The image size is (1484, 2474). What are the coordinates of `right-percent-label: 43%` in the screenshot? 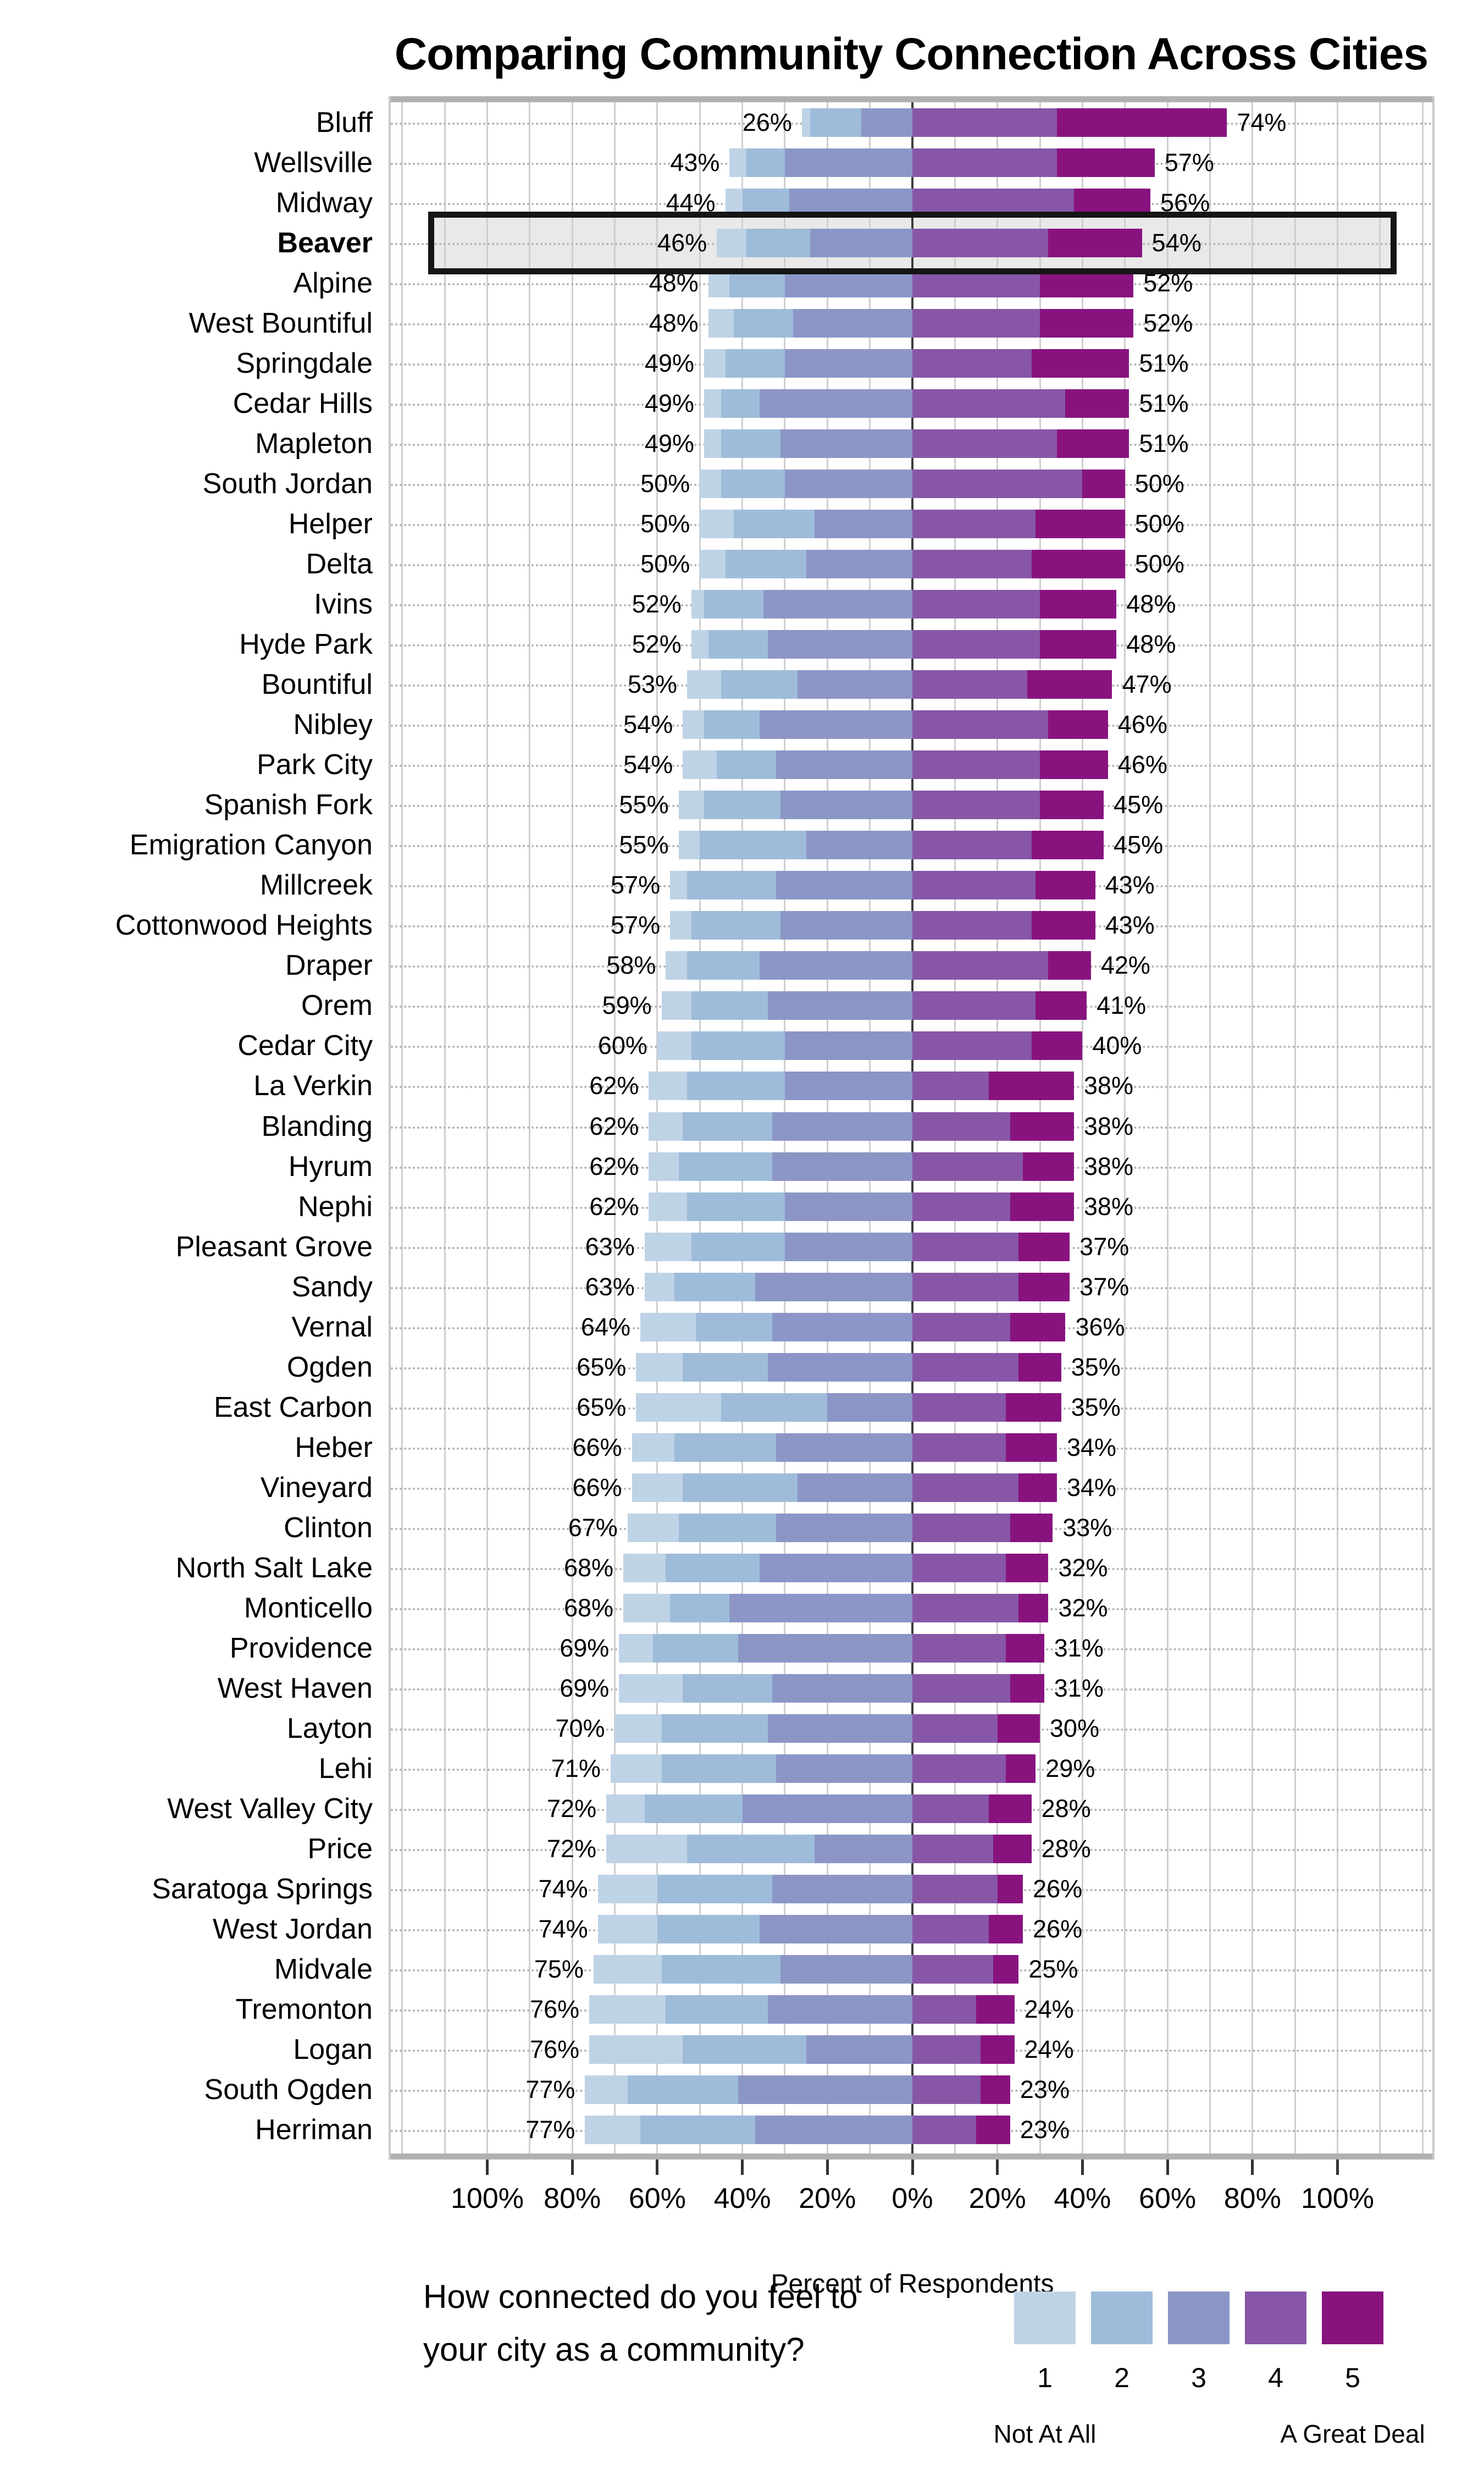 It's located at (1130, 885).